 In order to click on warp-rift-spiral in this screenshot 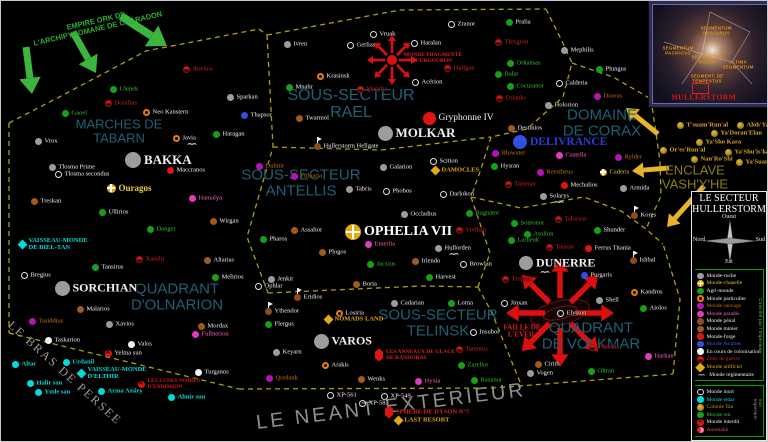, I will do `click(560, 313)`.